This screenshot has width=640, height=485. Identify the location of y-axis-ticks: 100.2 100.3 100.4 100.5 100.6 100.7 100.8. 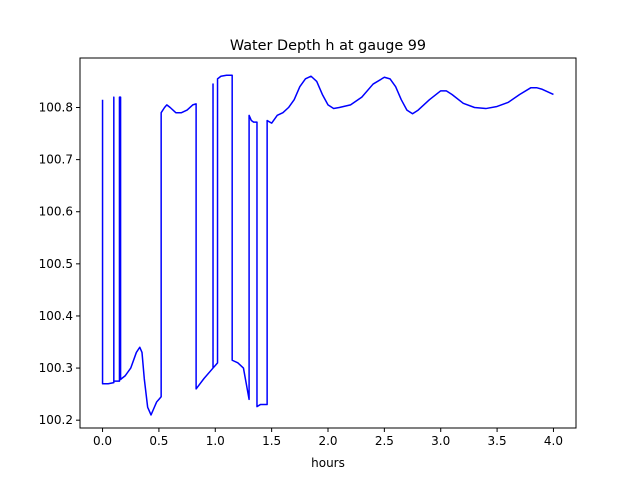
(59, 264).